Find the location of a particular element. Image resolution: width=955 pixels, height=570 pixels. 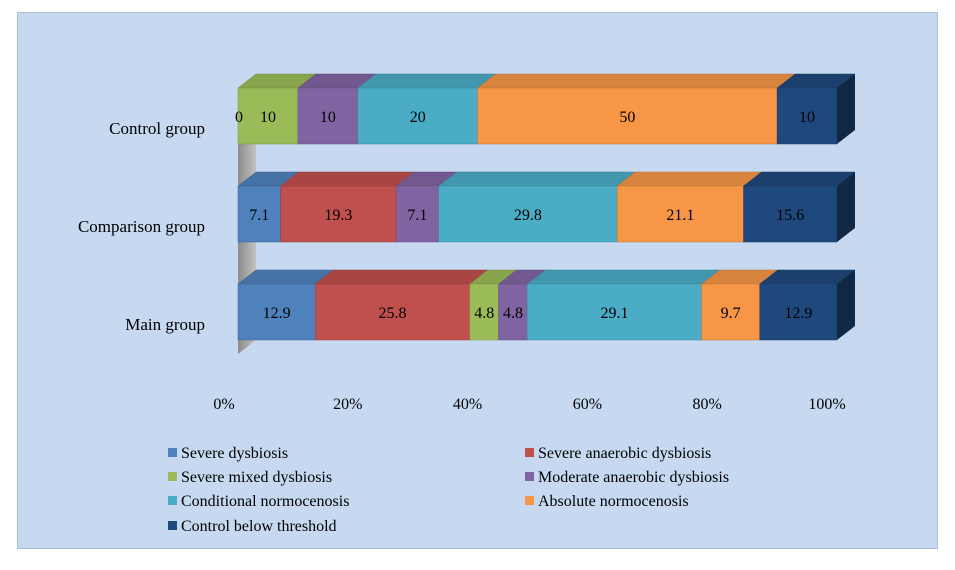

legend-item-absolute-normocenosis: Absolute normocenosis is located at coordinates (607, 501).